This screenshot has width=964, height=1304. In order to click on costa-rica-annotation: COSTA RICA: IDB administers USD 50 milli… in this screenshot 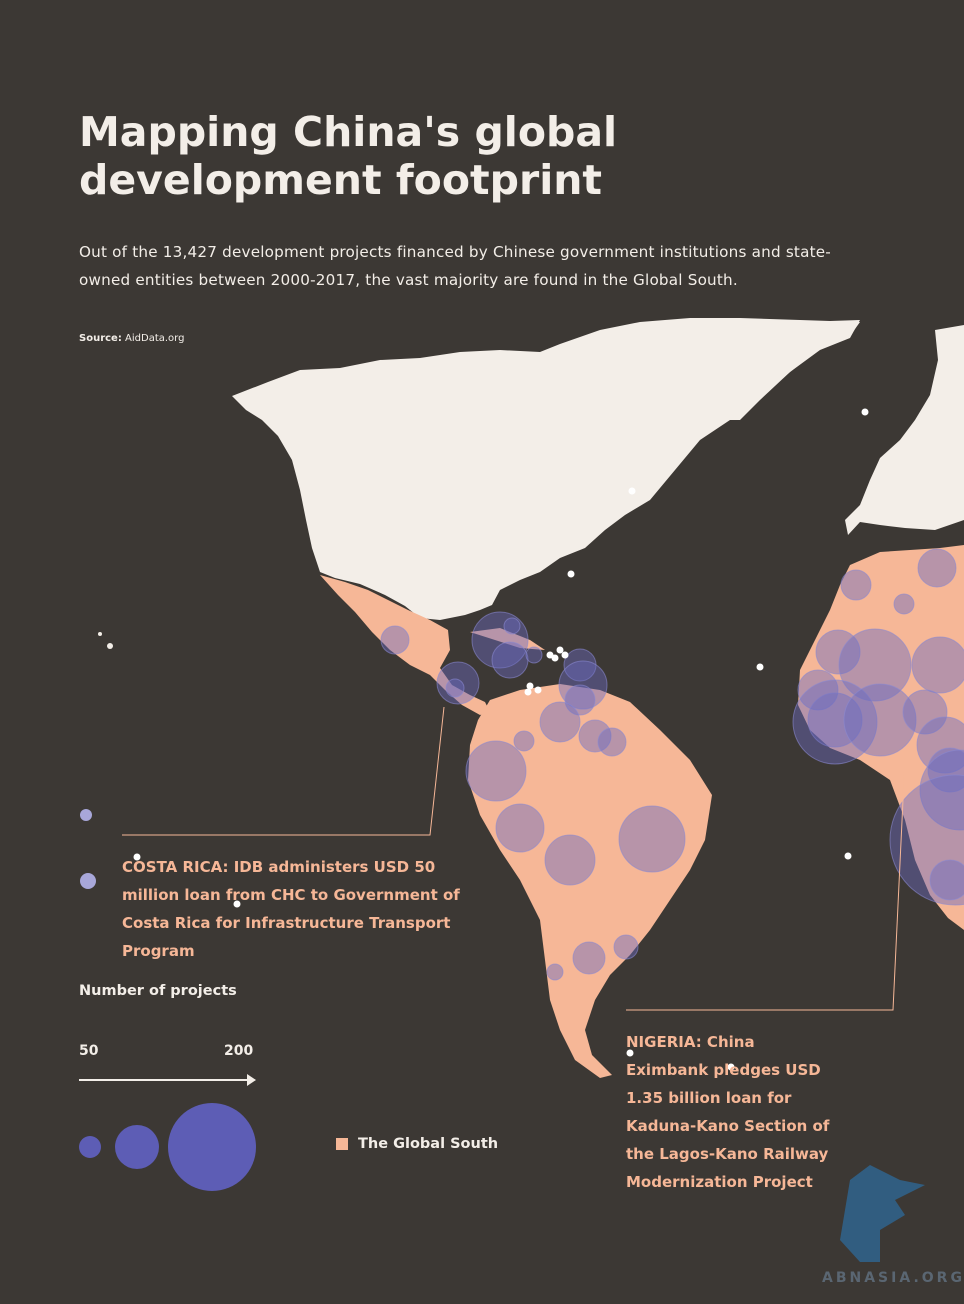, I will do `click(291, 909)`.